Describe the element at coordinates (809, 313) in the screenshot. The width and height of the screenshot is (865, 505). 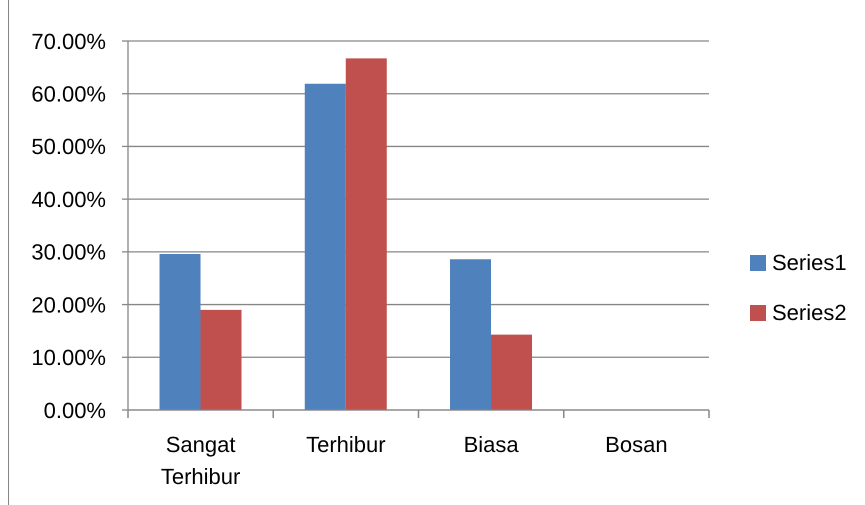
I see `legend-label: Series2` at that location.